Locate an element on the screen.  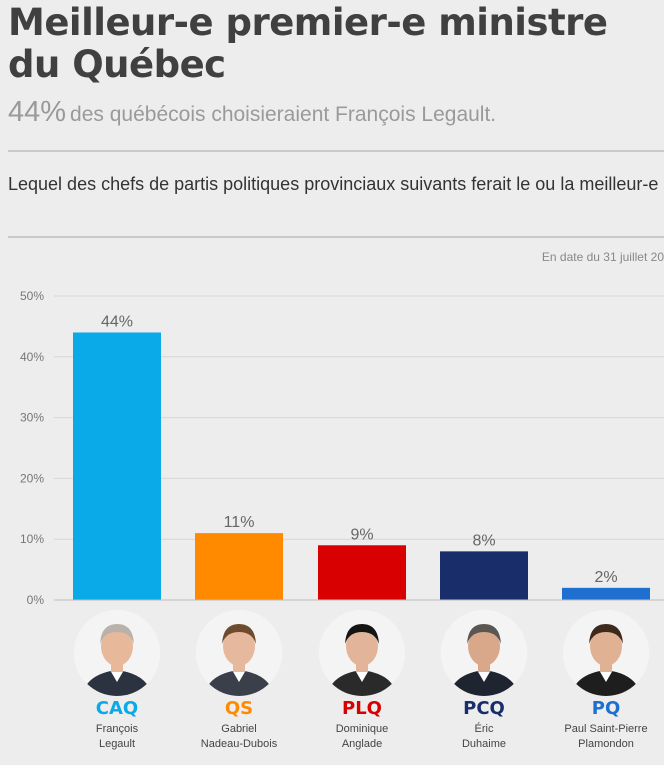
y-tick-label: 30% is located at coordinates (32, 418).